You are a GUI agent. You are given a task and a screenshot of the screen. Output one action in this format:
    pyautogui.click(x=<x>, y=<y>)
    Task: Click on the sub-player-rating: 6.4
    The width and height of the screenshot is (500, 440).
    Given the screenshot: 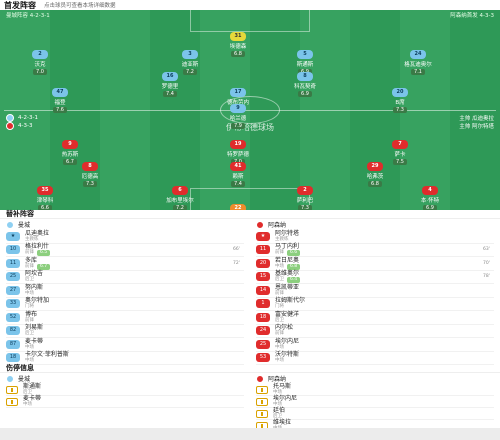 What is the action you would take?
    pyautogui.click(x=294, y=280)
    